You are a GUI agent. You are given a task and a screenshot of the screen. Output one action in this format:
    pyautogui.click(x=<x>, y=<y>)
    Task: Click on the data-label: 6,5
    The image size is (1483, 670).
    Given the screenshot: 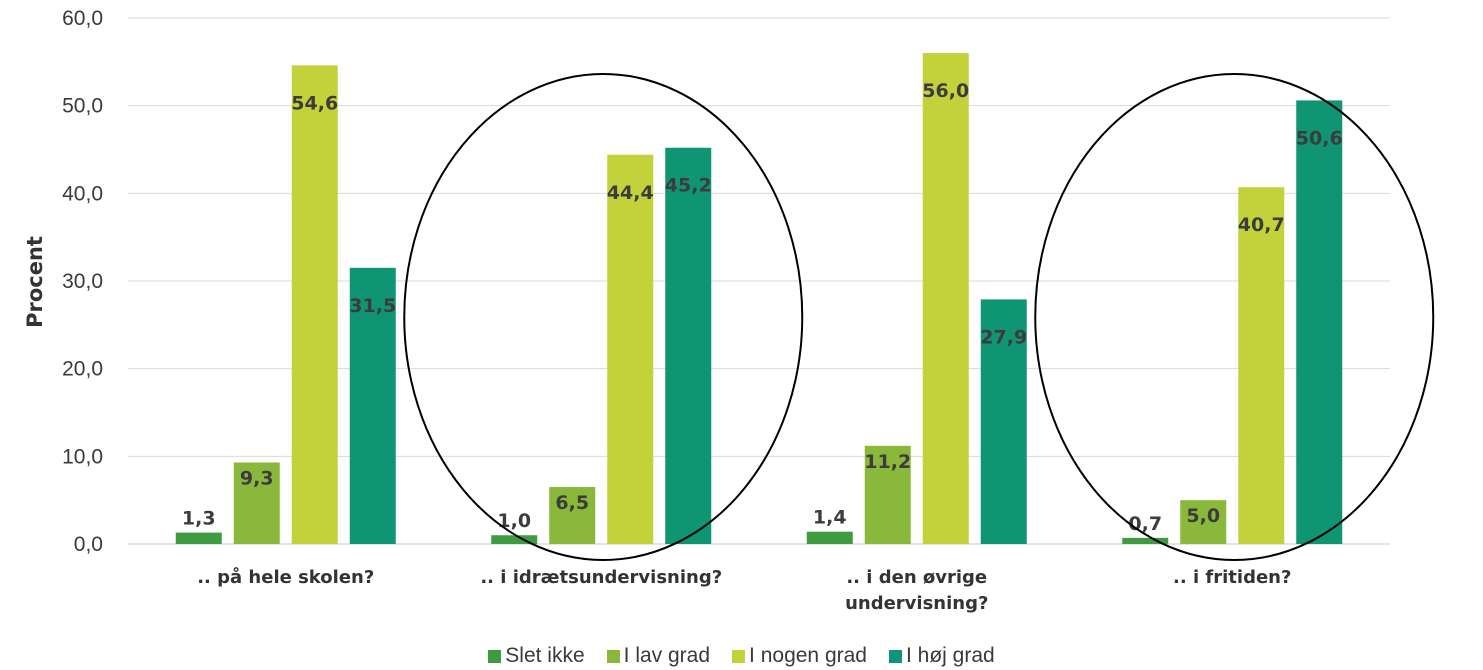 What is the action you would take?
    pyautogui.click(x=572, y=503)
    